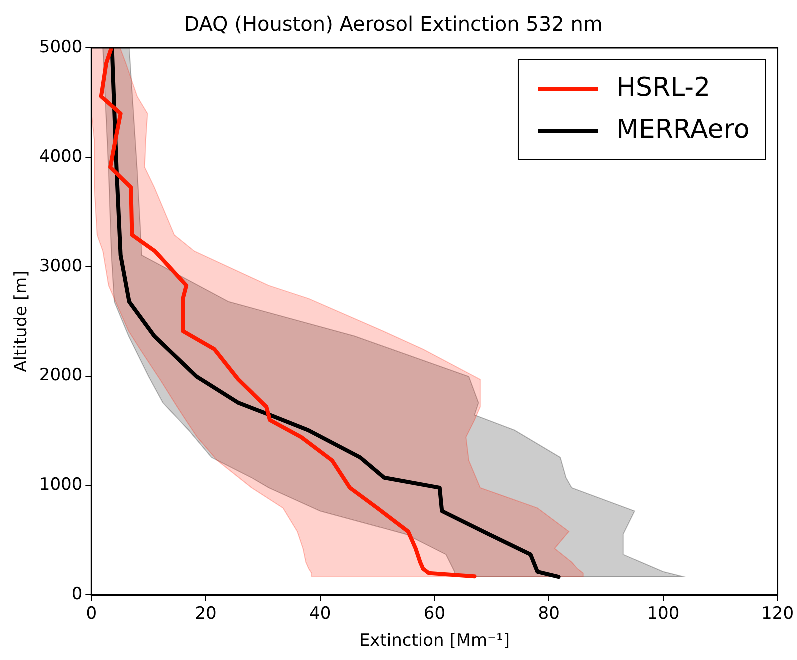  Describe the element at coordinates (61, 156) in the screenshot. I see `y-tick-label: 4000` at that location.